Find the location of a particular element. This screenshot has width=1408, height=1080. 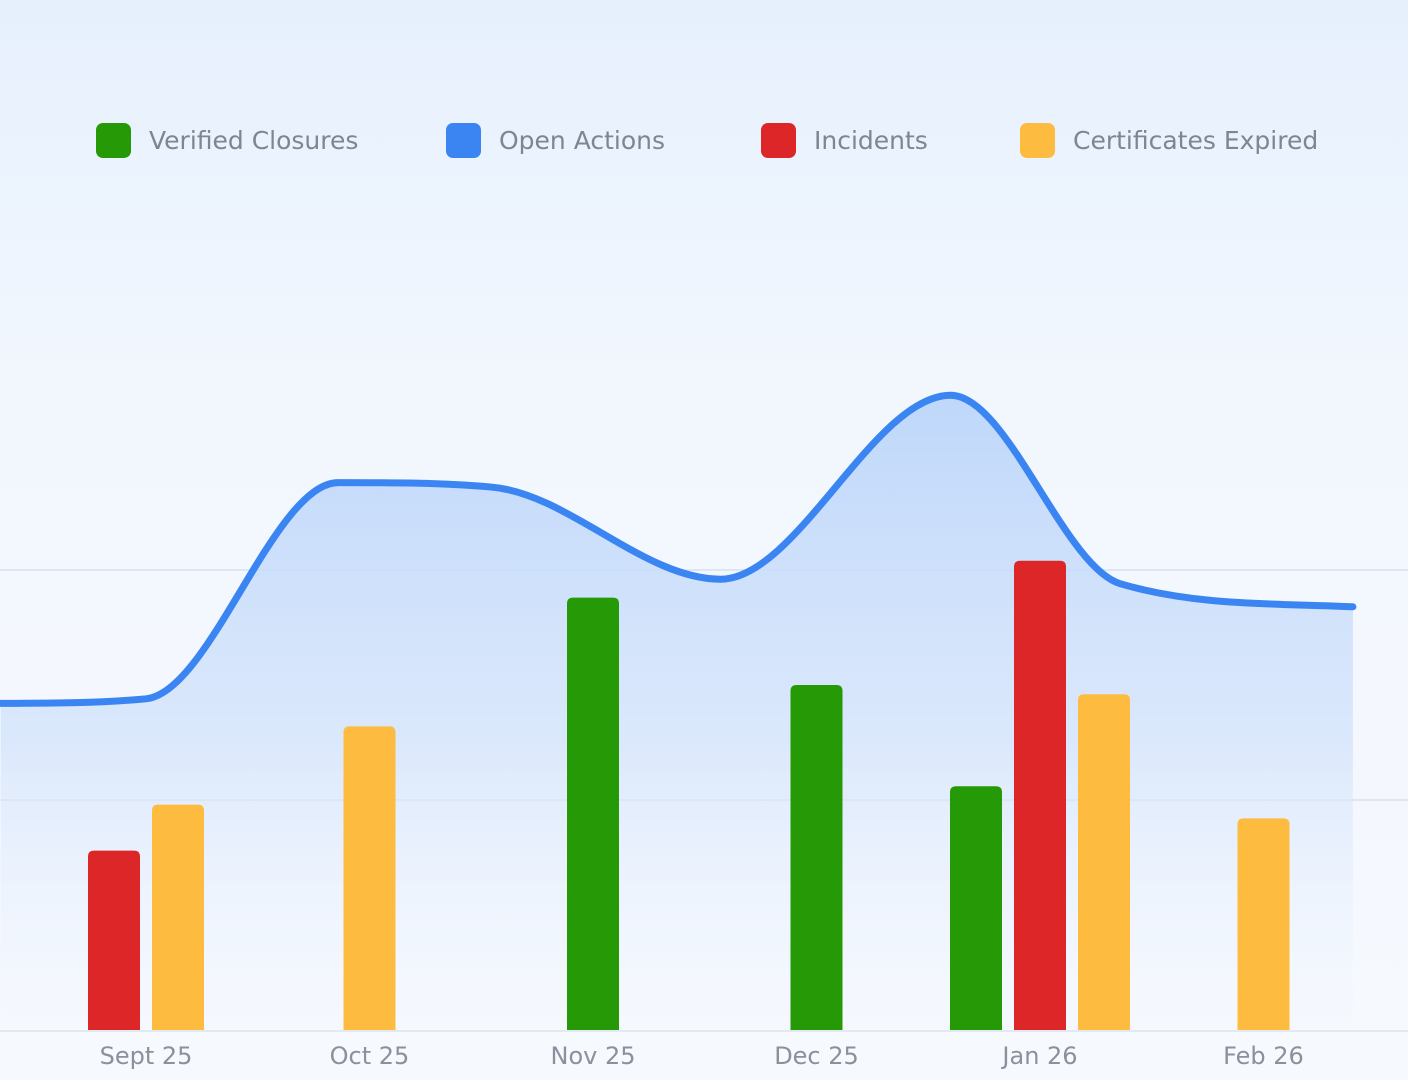

legend-item-certificates-expired: Certificates Expired is located at coordinates (1169, 140).